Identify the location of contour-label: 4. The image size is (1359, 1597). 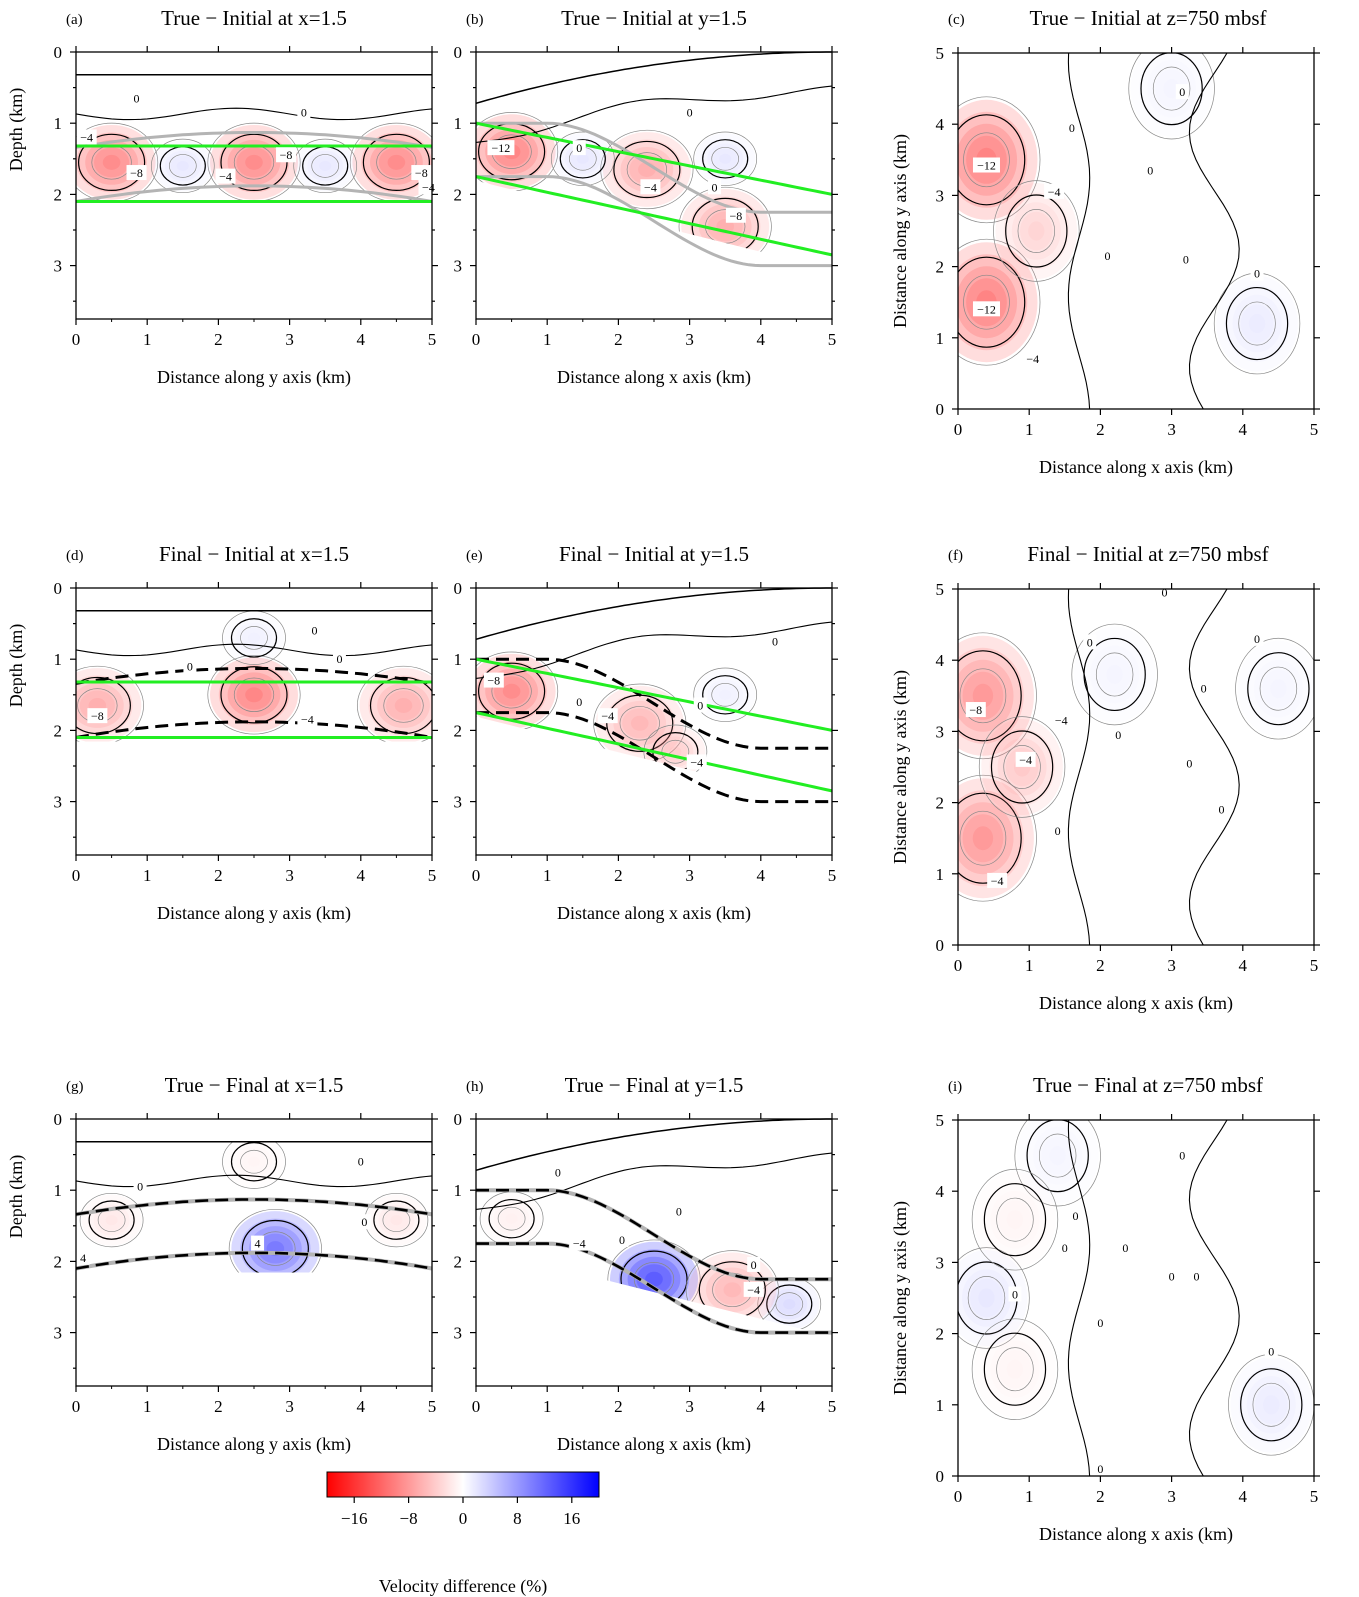
(83, 1258).